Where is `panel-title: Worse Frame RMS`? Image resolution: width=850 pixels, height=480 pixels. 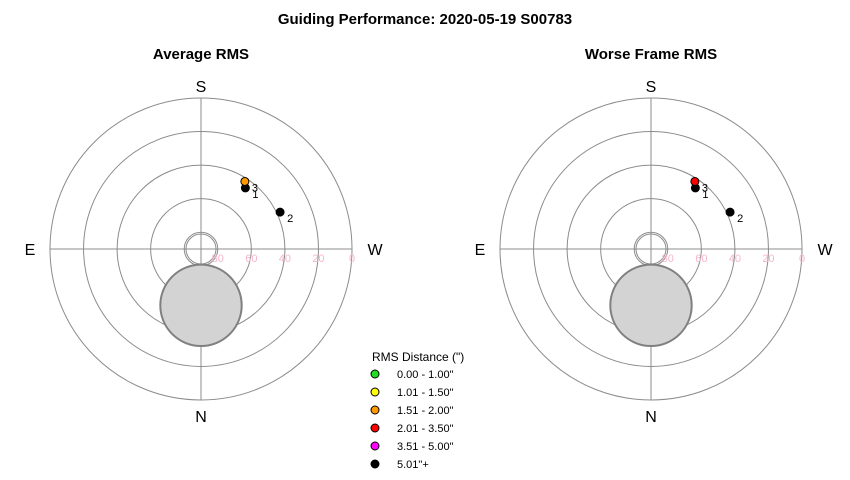 panel-title: Worse Frame RMS is located at coordinates (651, 54).